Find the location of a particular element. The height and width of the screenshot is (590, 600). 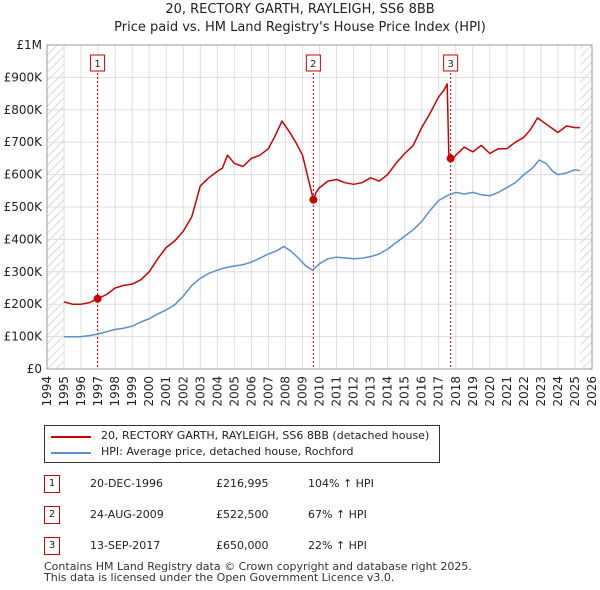

legend-swatch-property is located at coordinates (71, 437).